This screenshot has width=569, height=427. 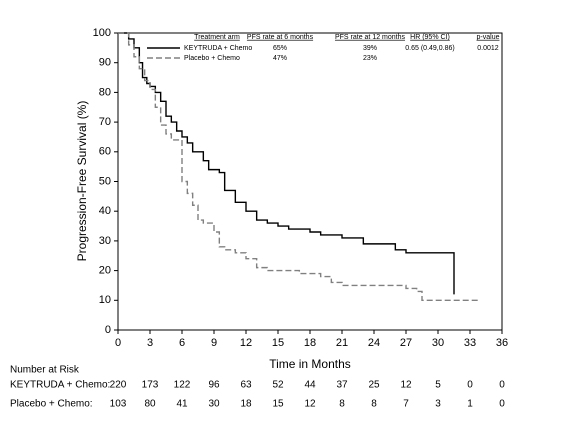 What do you see at coordinates (310, 343) in the screenshot?
I see `x-tick-label: 18` at bounding box center [310, 343].